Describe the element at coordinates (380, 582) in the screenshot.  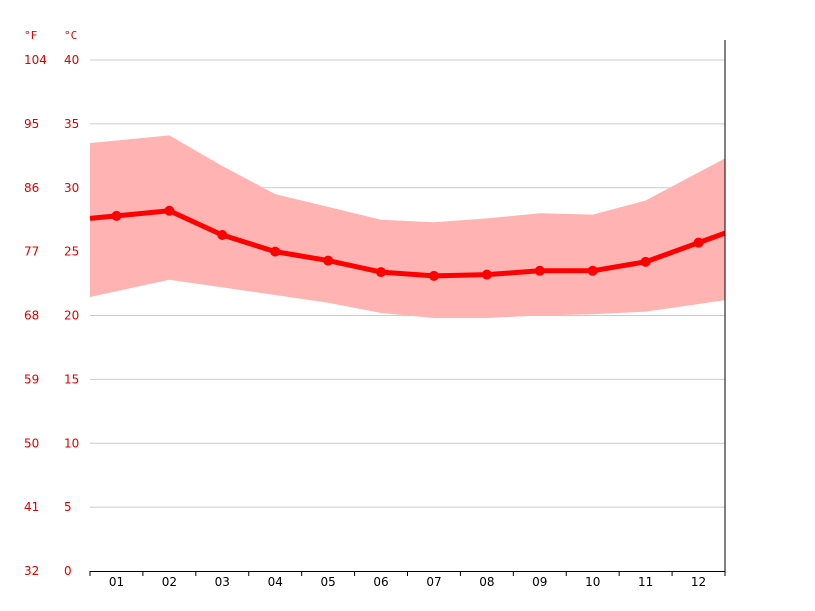
I see `x-tick-label: 06` at that location.